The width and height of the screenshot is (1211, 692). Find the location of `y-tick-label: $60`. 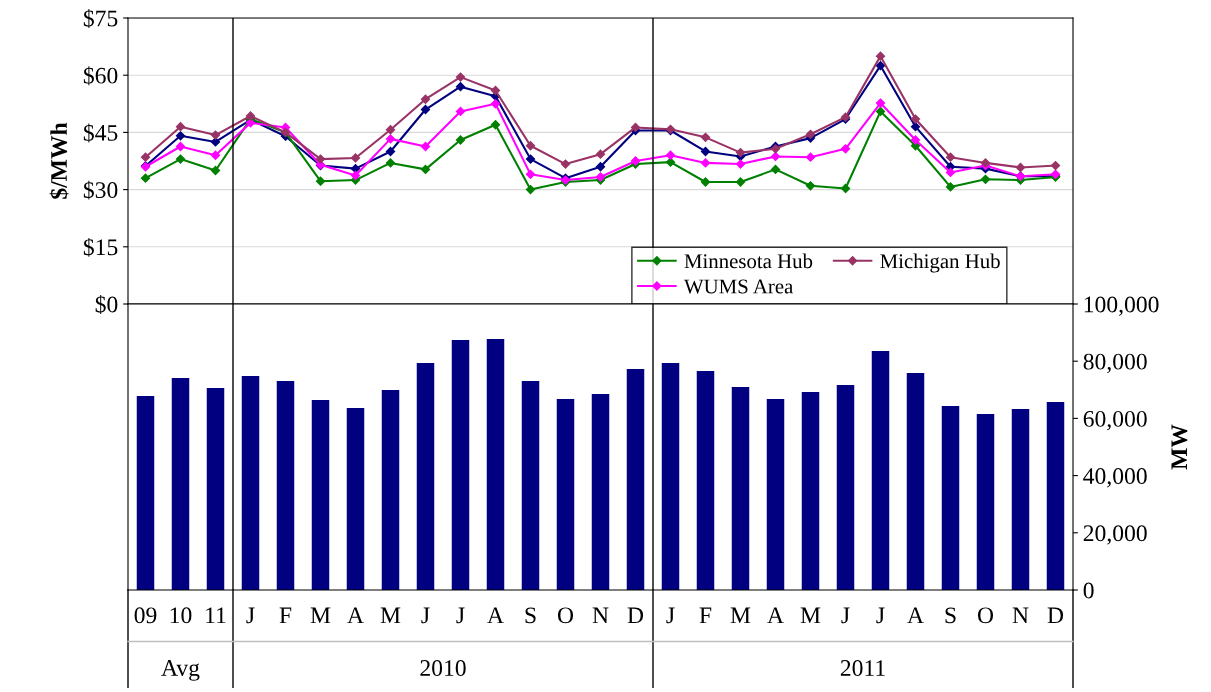

y-tick-label: $60 is located at coordinates (100, 76).